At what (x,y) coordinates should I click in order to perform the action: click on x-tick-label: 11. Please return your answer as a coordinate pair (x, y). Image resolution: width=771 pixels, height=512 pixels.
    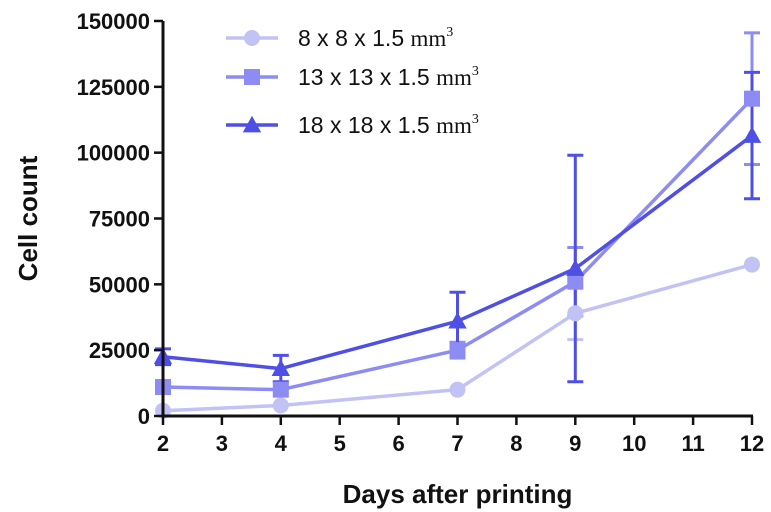
    Looking at the image, I should click on (692, 443).